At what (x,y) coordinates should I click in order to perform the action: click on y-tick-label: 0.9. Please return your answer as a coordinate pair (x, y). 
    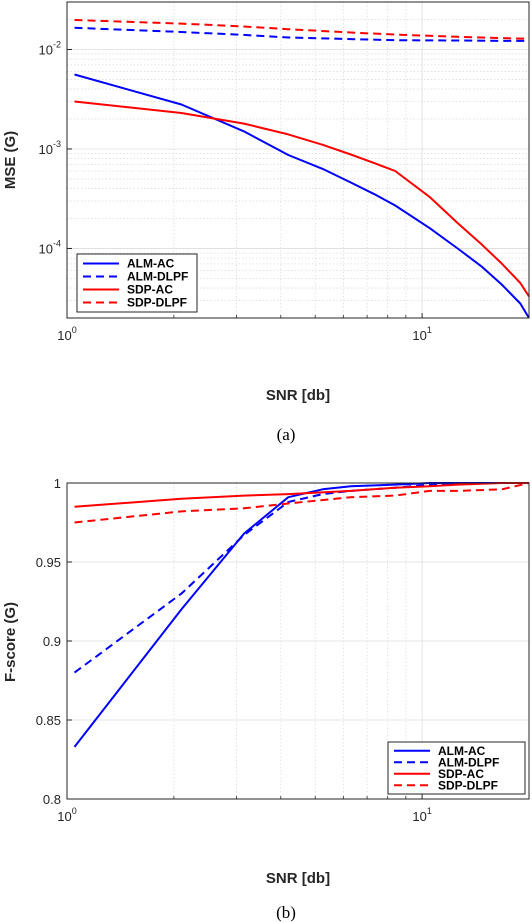
    Looking at the image, I should click on (52, 641).